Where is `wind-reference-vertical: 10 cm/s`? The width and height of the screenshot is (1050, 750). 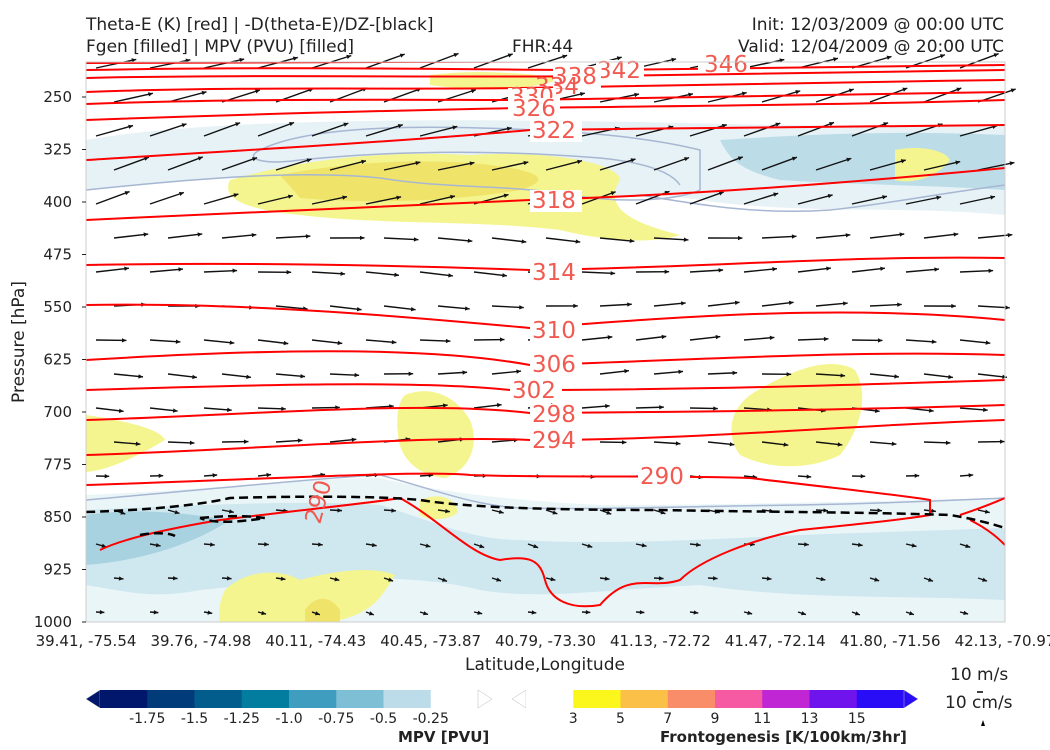 wind-reference-vertical: 10 cm/s is located at coordinates (979, 703).